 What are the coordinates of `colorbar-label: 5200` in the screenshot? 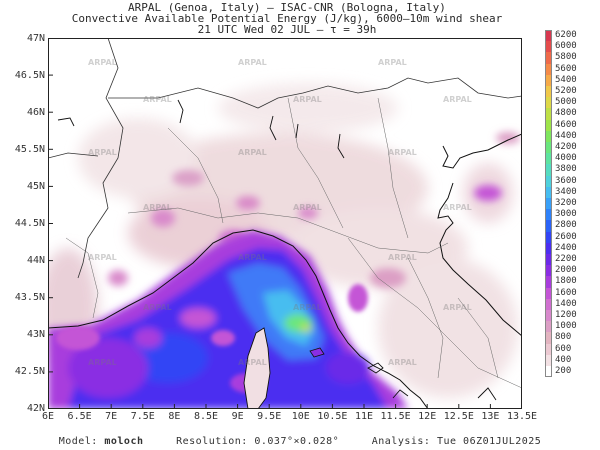 It's located at (566, 91).